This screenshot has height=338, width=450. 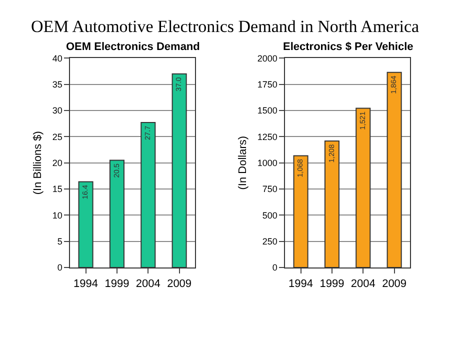 What do you see at coordinates (57, 215) in the screenshot?
I see `y-tick-label: 10` at bounding box center [57, 215].